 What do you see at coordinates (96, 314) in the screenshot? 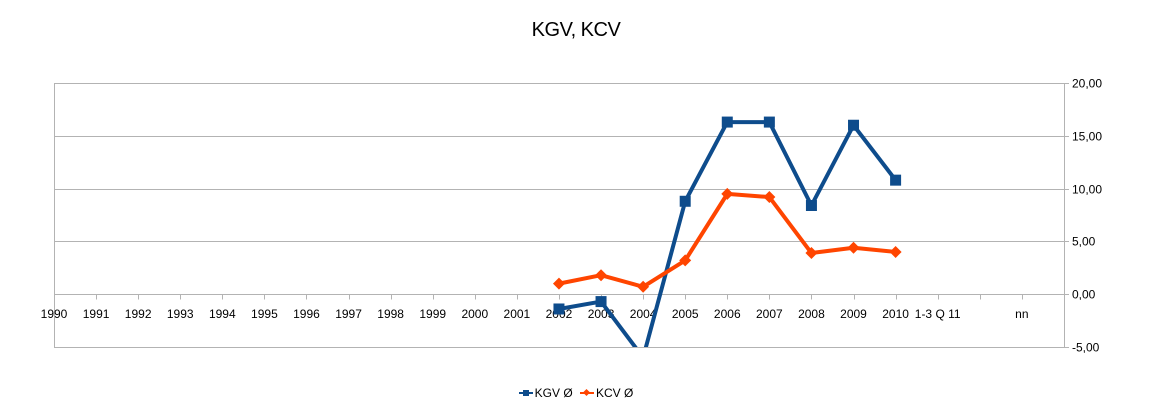
I see `x-tick-label: 1991` at bounding box center [96, 314].